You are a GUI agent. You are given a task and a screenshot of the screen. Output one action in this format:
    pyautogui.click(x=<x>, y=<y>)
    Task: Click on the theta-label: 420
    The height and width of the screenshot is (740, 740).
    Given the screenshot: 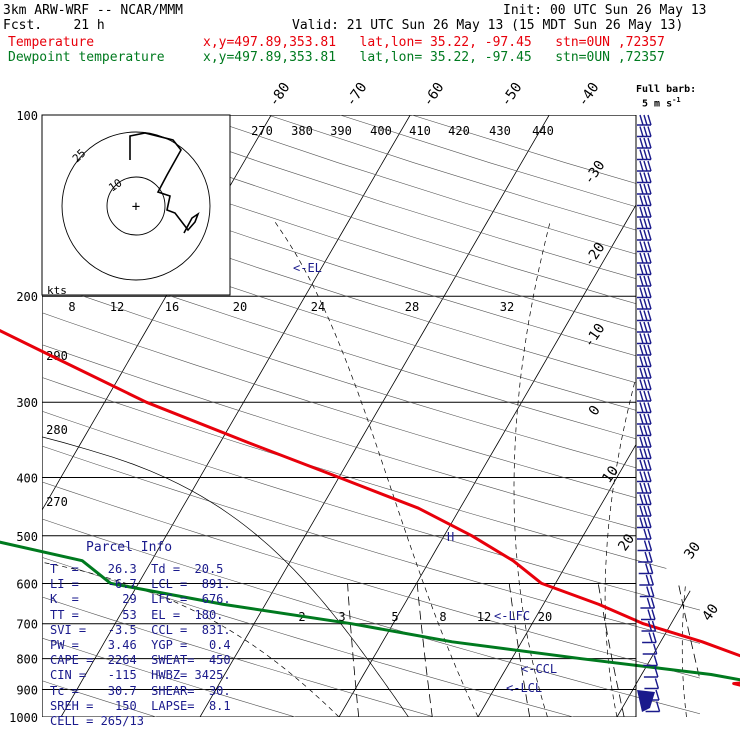 What is the action you would take?
    pyautogui.click(x=459, y=131)
    